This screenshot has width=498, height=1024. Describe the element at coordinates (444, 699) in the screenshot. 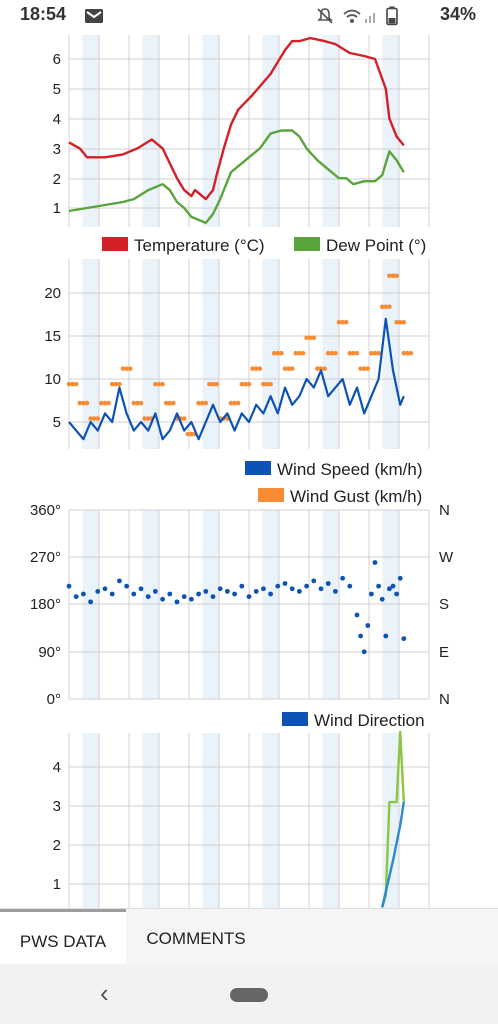

I see `direction-chart-y-right-tick-label: N` at that location.